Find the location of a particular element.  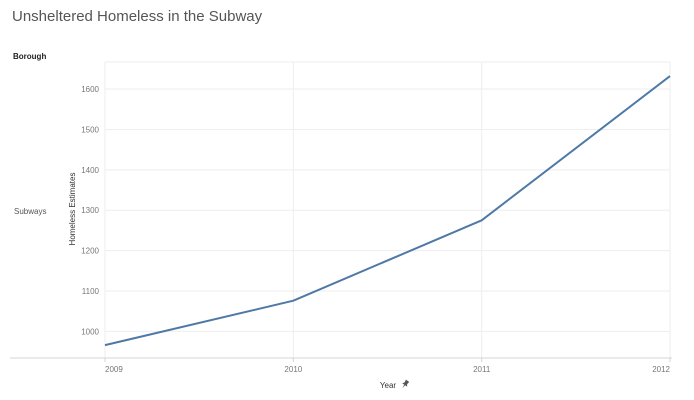

row-label-subways: Subways is located at coordinates (30, 211).